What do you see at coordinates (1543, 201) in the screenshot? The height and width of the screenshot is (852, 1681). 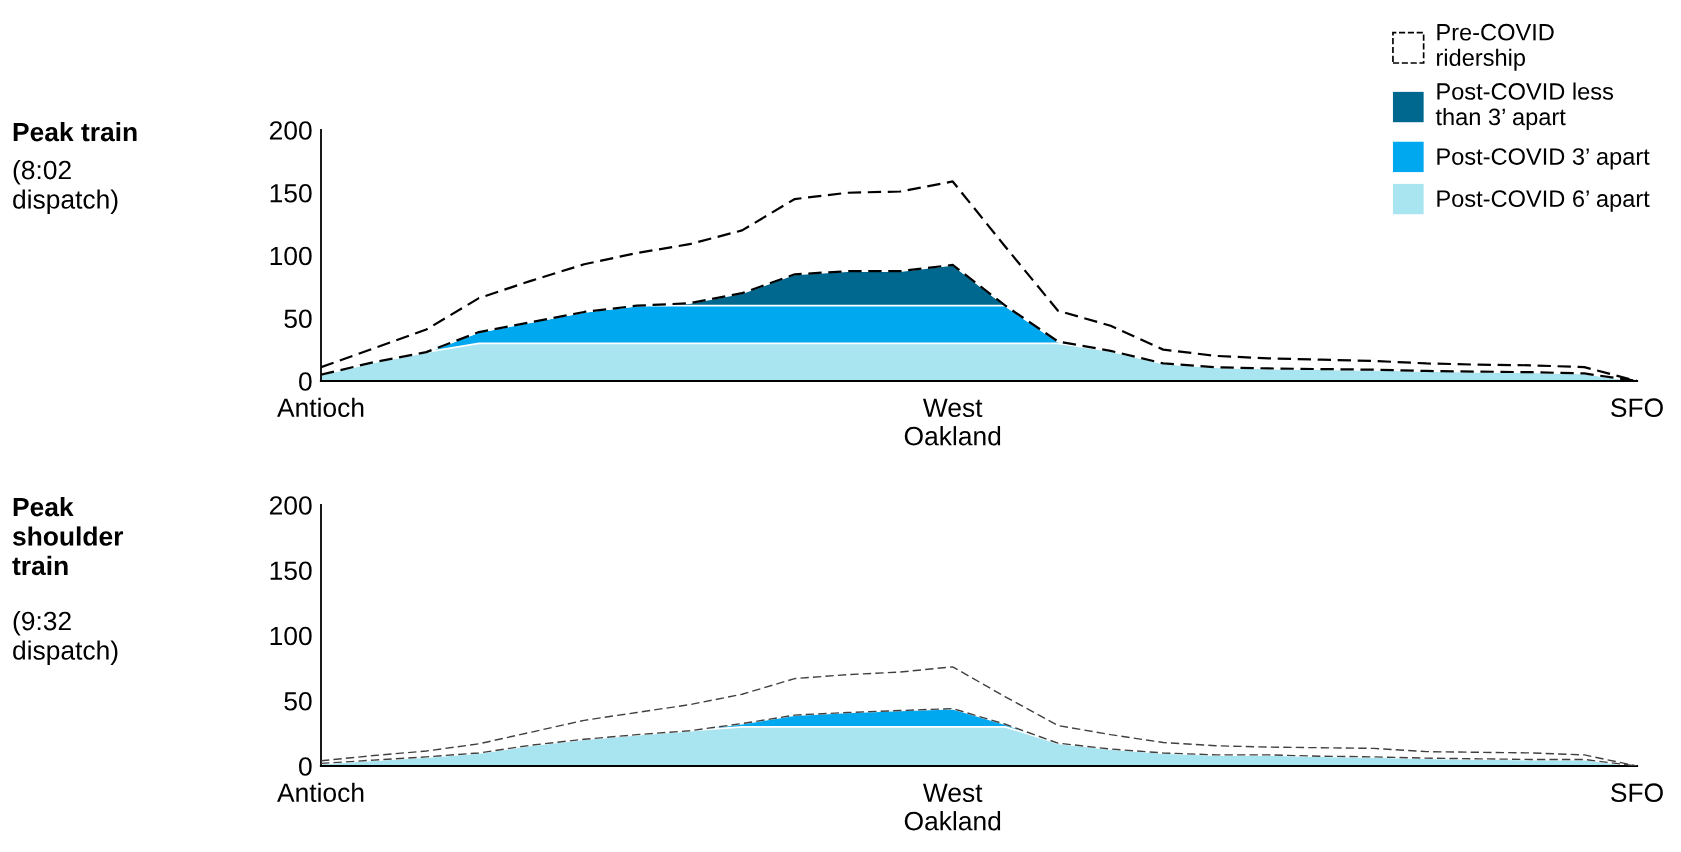 I see `legend-label: Post-COVID 6’ apart` at bounding box center [1543, 201].